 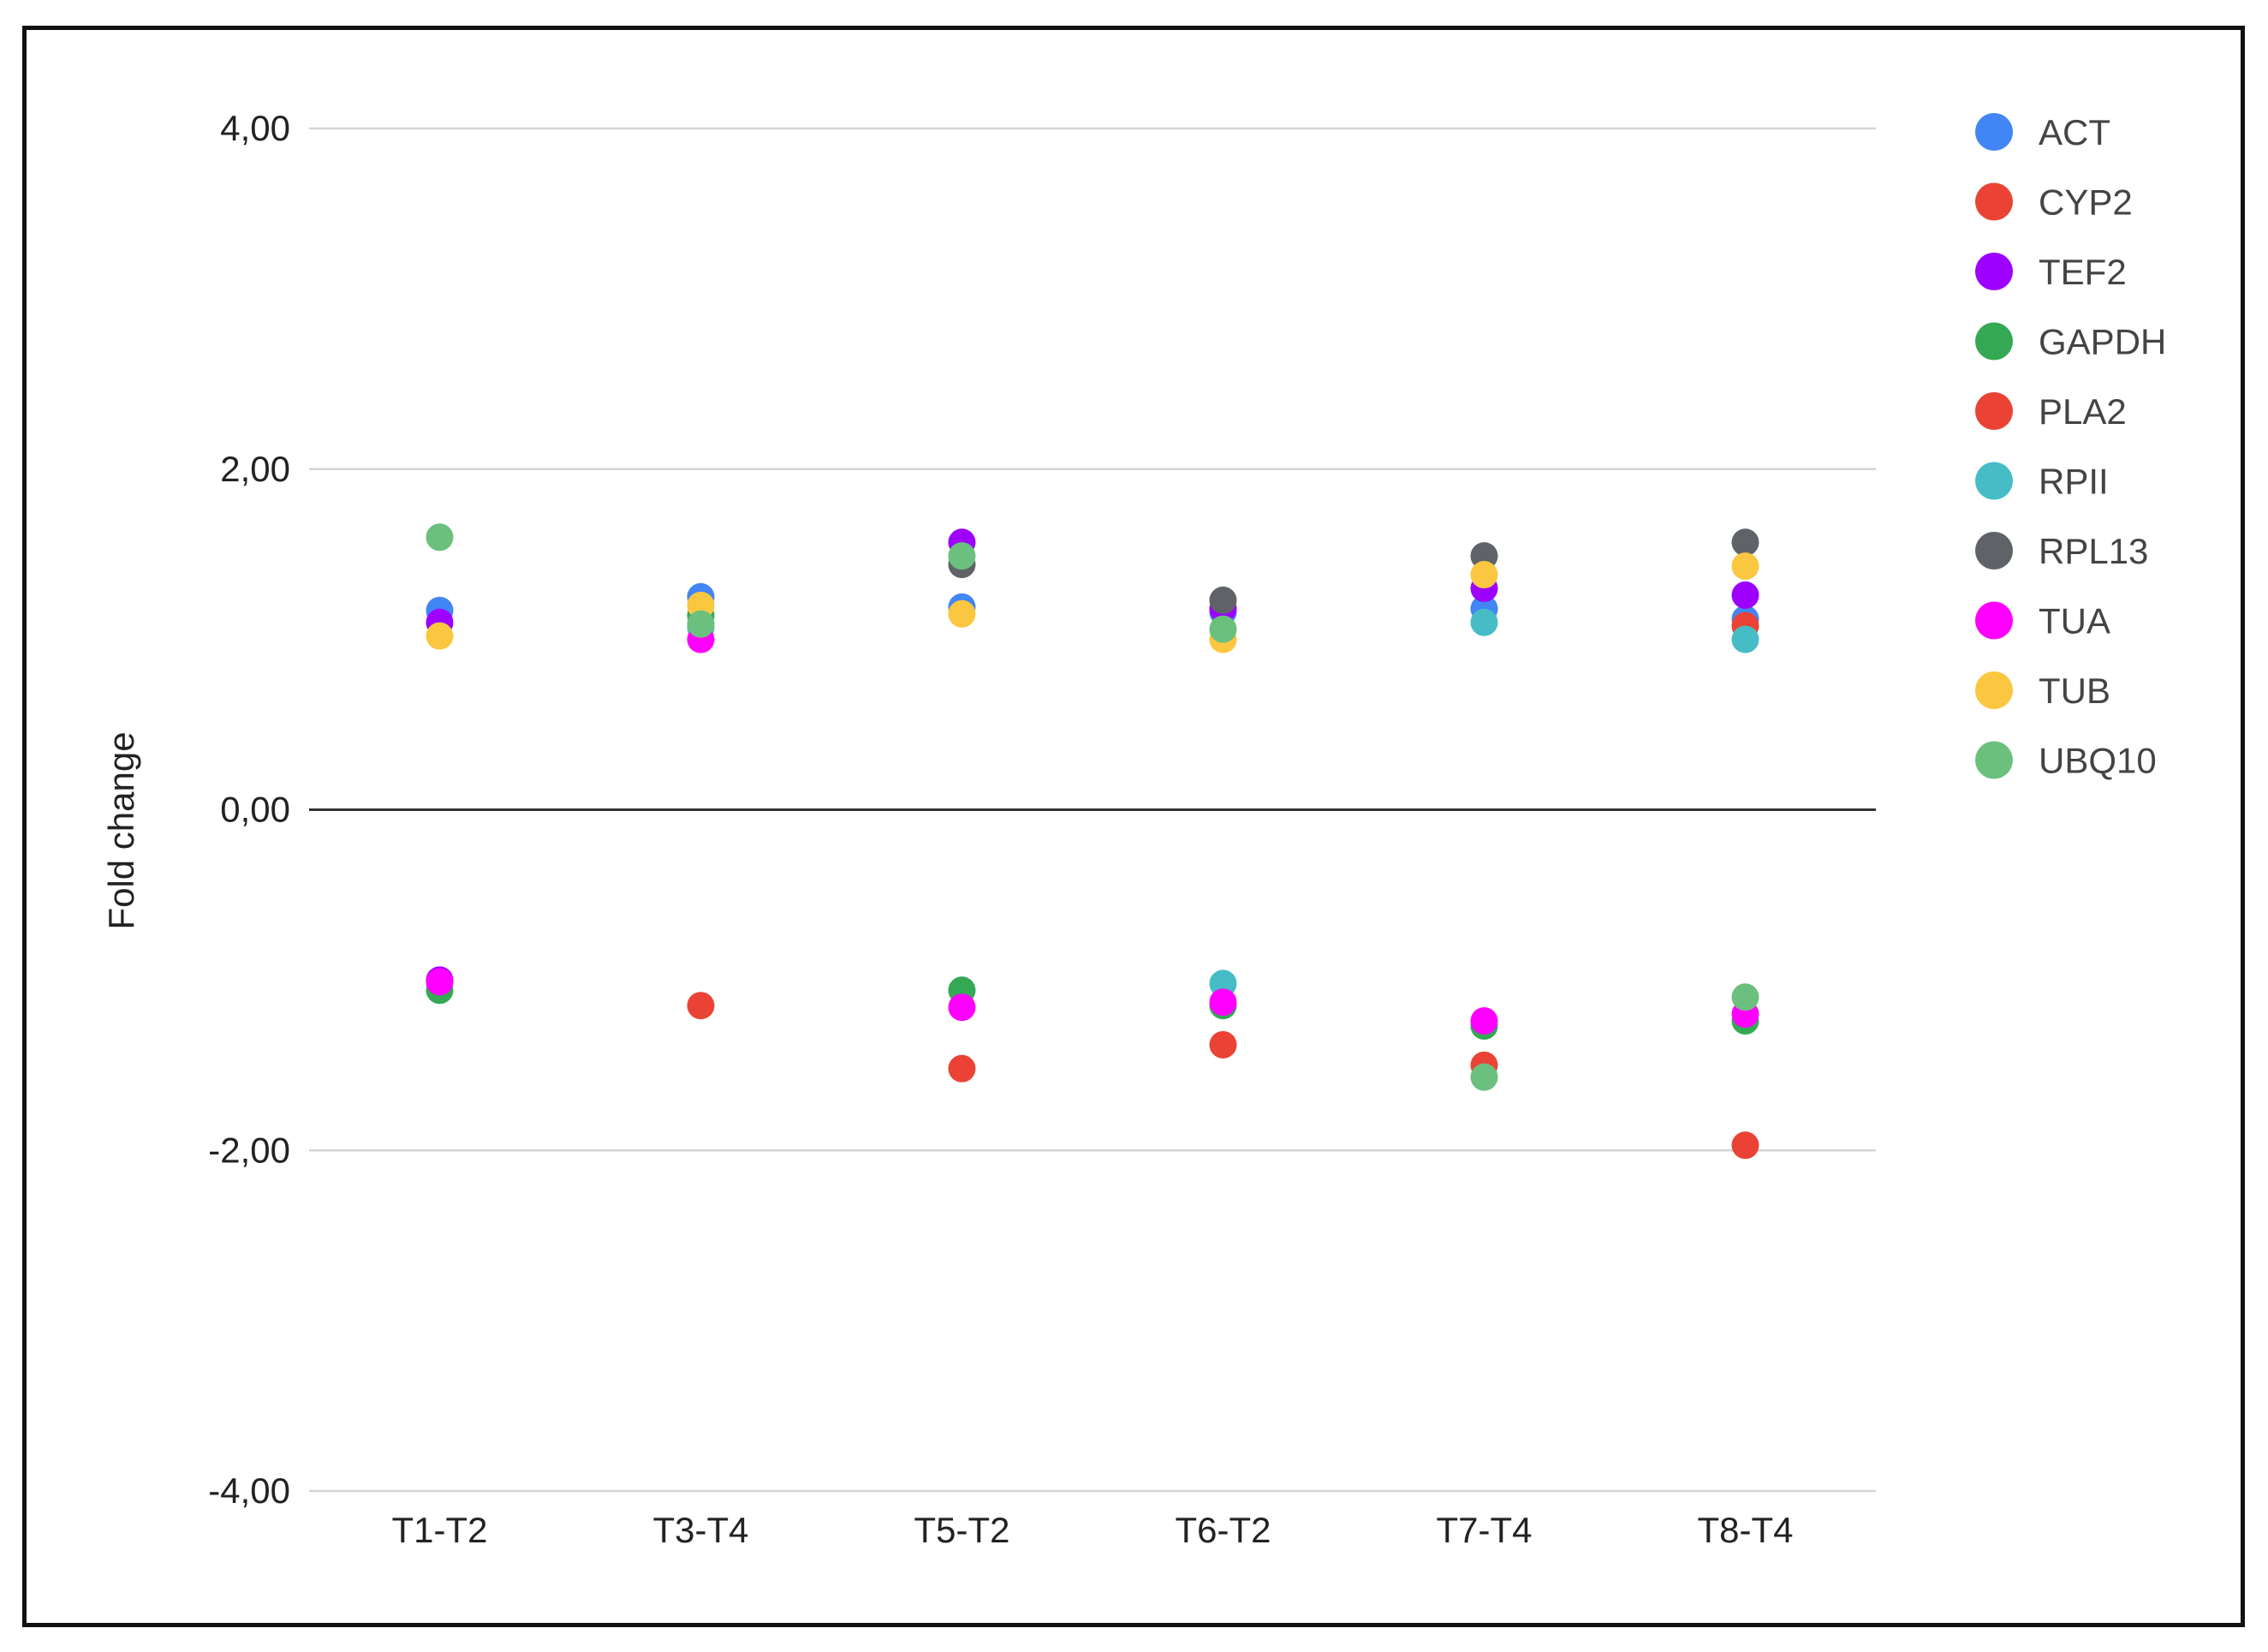 What do you see at coordinates (121, 830) in the screenshot?
I see `y-axis-label: Fold change` at bounding box center [121, 830].